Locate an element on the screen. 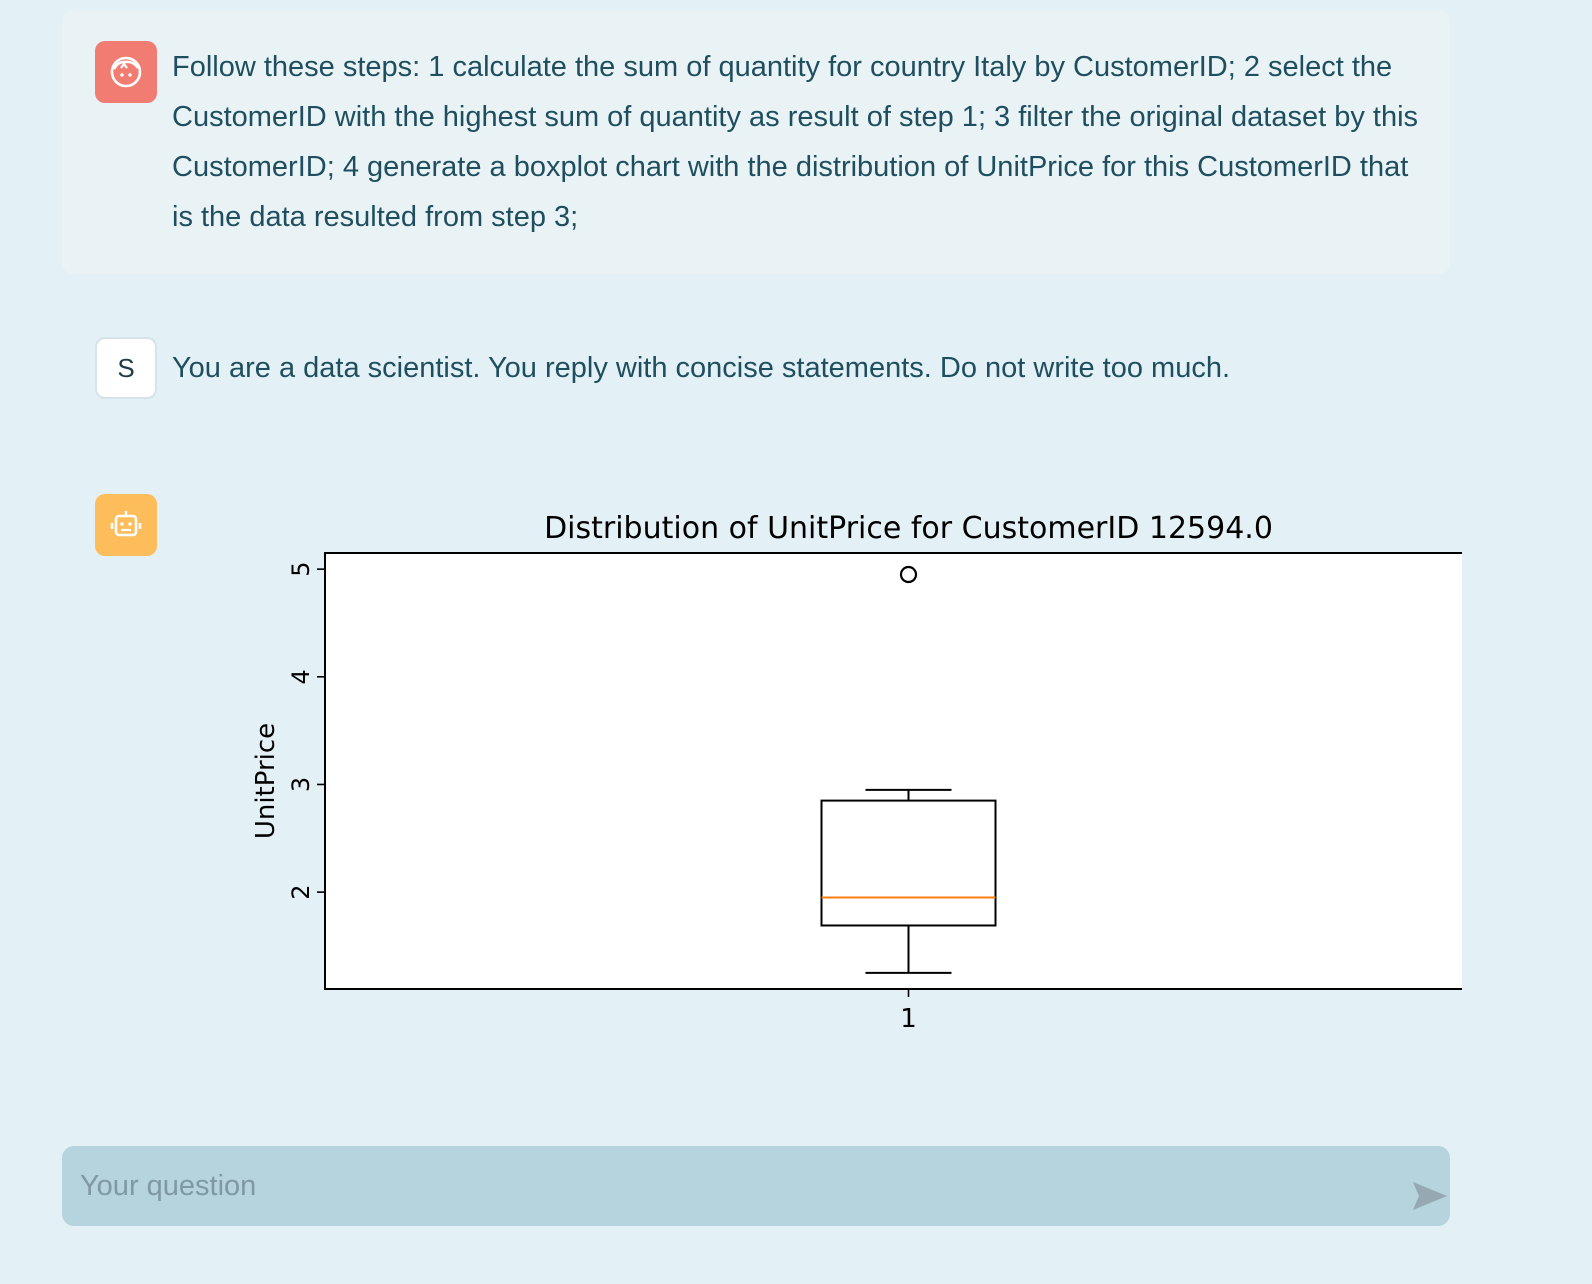 The width and height of the screenshot is (1592, 1284). robot-icon is located at coordinates (126, 524).